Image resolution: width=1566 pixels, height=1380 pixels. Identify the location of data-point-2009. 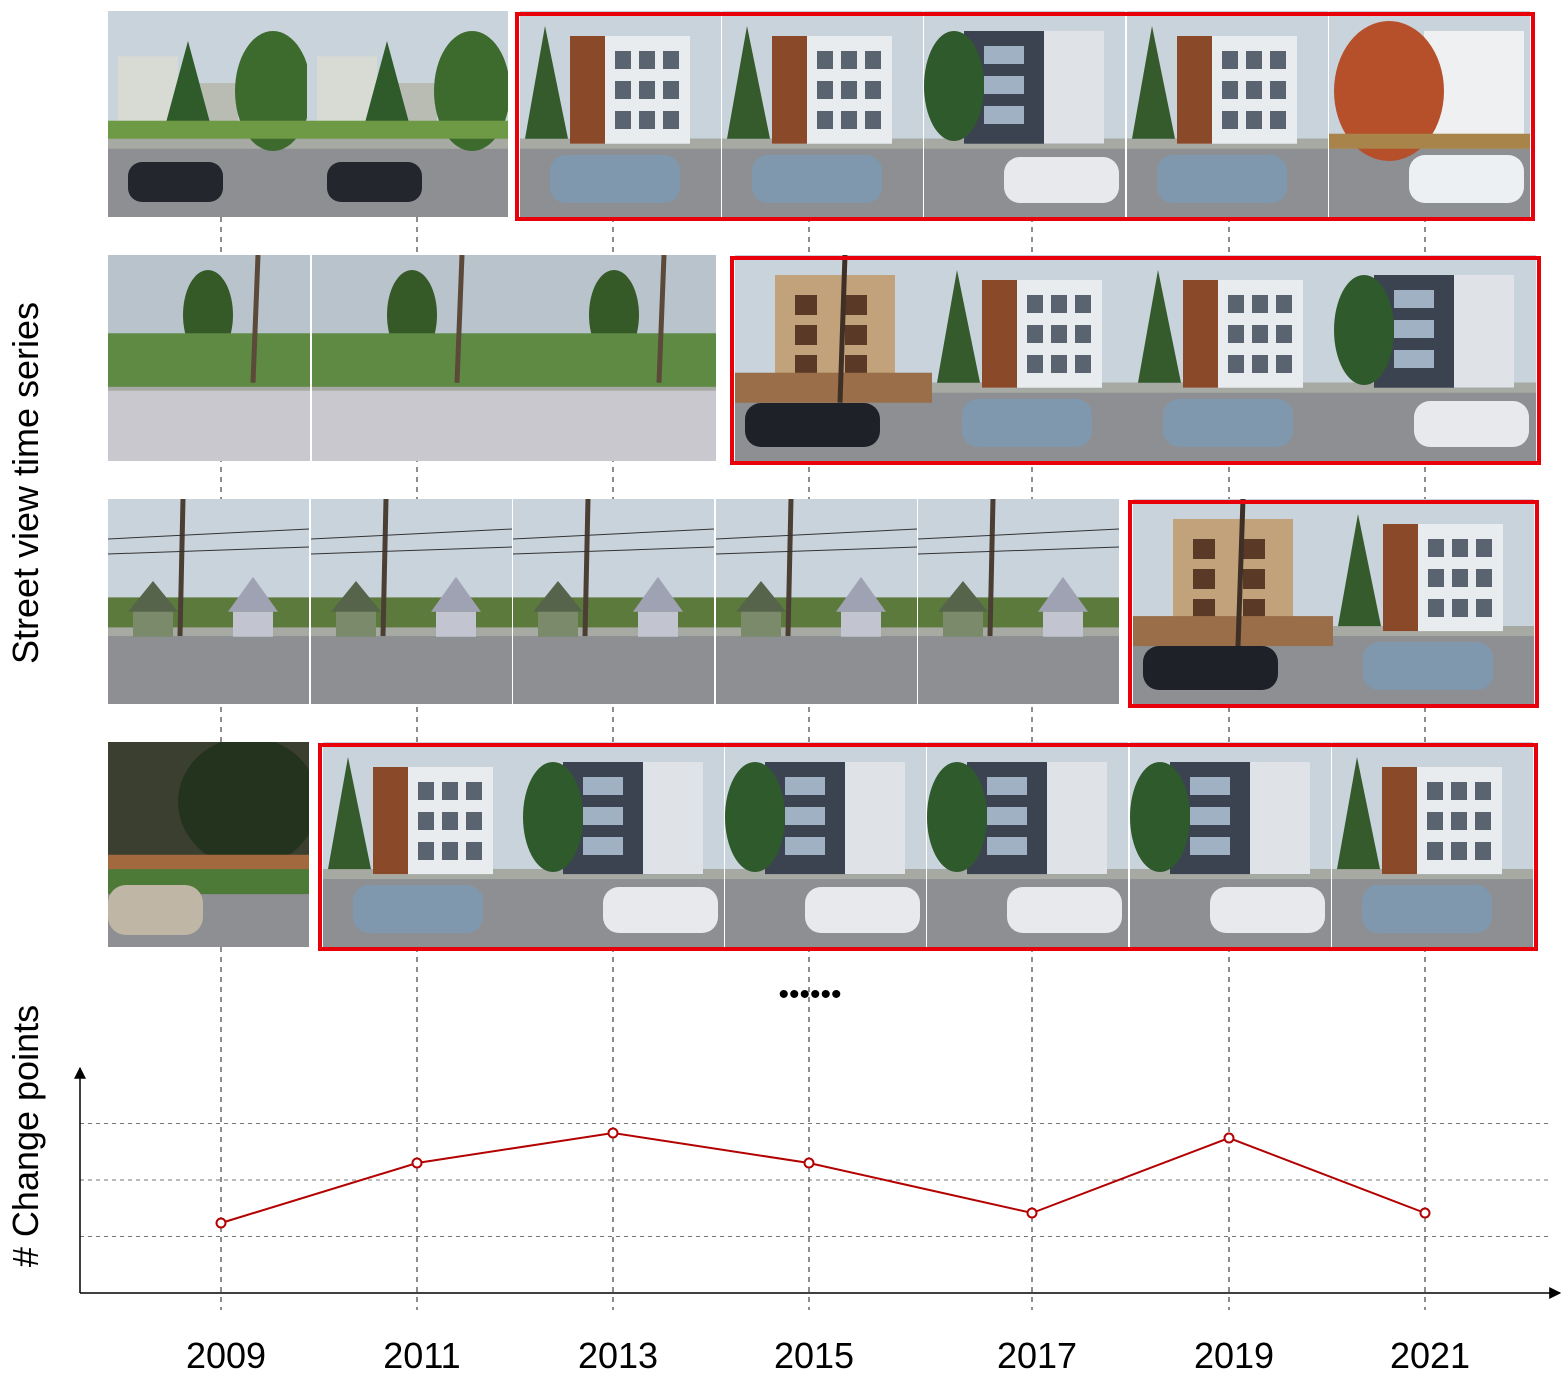
(221, 1223).